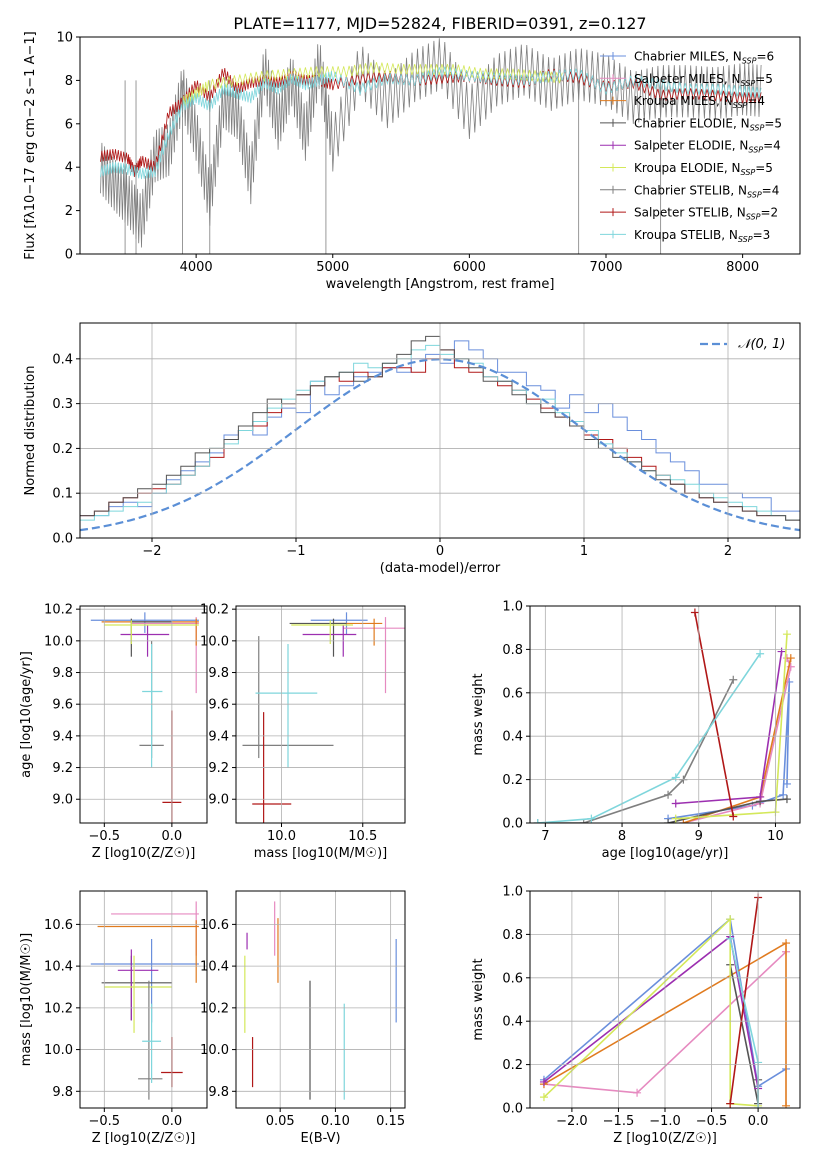 The width and height of the screenshot is (819, 1170). Describe the element at coordinates (30, 180) in the screenshot. I see `y-axis-label-part: −17` at that location.